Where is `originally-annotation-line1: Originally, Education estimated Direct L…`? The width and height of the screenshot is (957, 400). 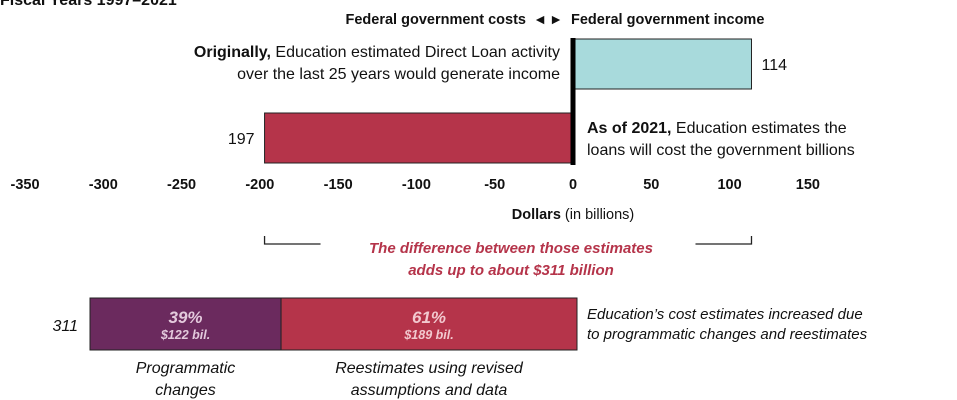 originally-annotation-line1: Originally, Education estimated Direct L… is located at coordinates (377, 52).